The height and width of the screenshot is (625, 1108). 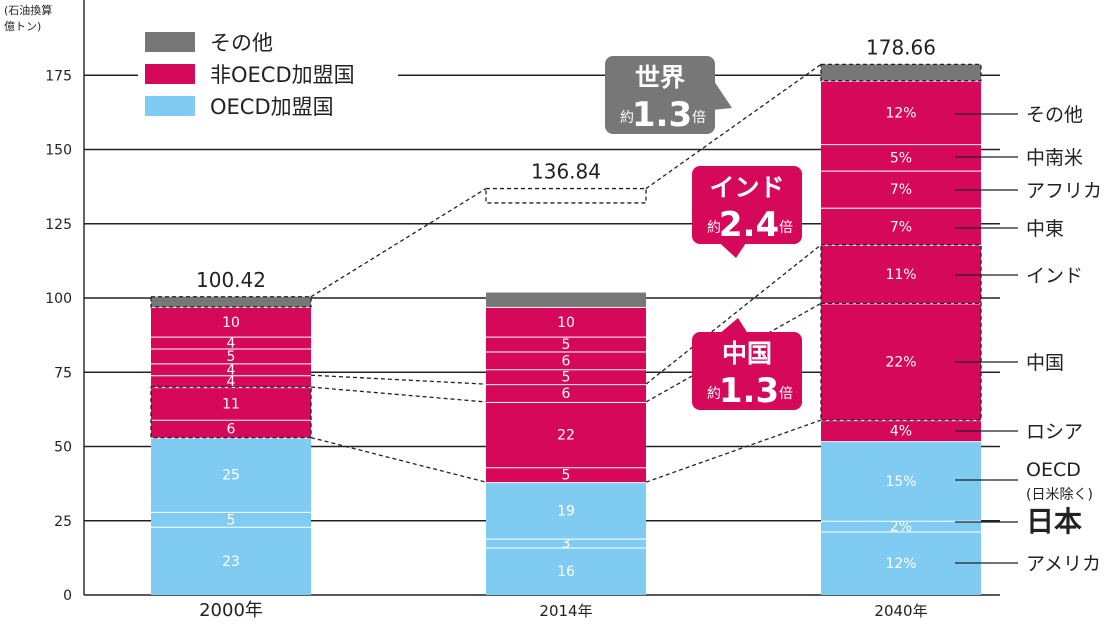 What do you see at coordinates (1054, 432) in the screenshot?
I see `region-label: ロシア` at bounding box center [1054, 432].